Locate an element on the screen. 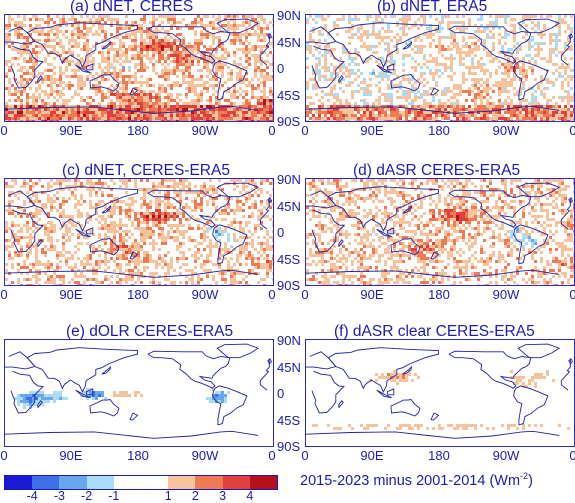  caption-unit-exponent: -2 is located at coordinates (524, 476).